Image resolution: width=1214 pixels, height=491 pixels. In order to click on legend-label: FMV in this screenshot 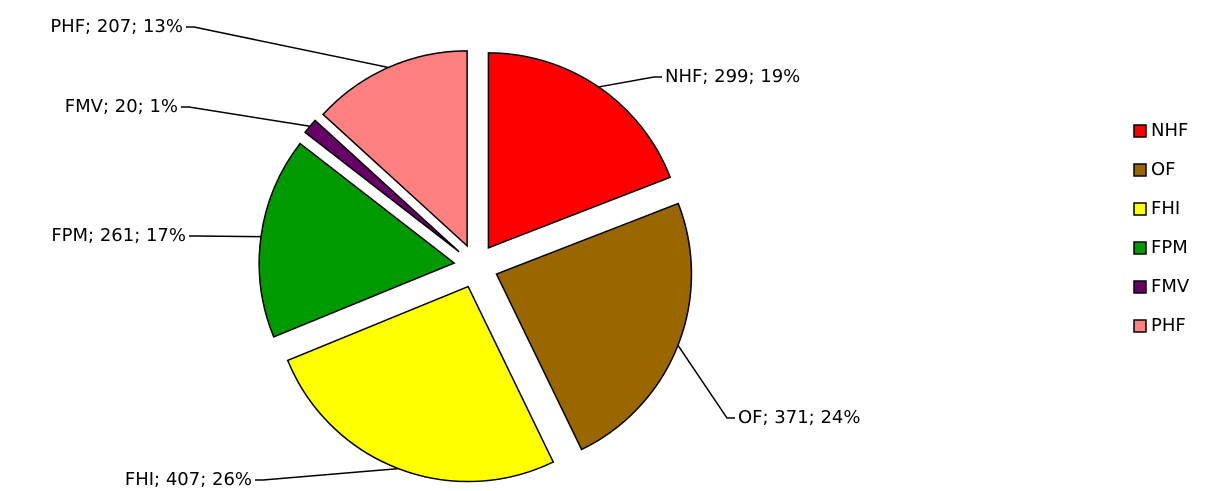, I will do `click(1170, 286)`.